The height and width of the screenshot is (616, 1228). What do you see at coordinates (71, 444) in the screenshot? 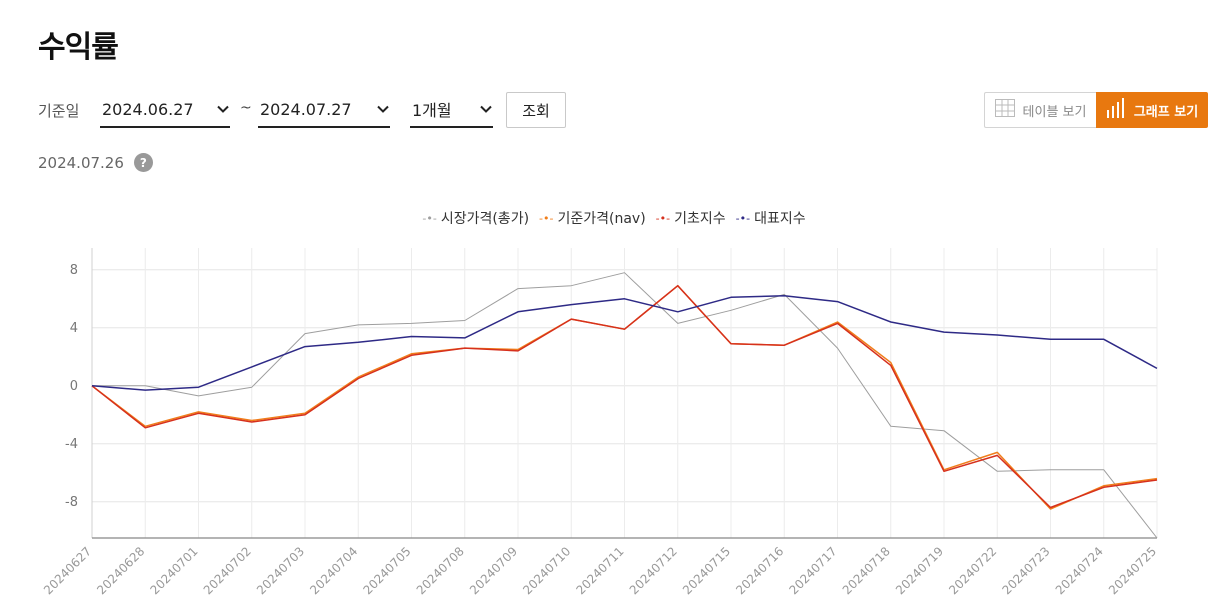
I see `y-tick-label: -4` at bounding box center [71, 444].